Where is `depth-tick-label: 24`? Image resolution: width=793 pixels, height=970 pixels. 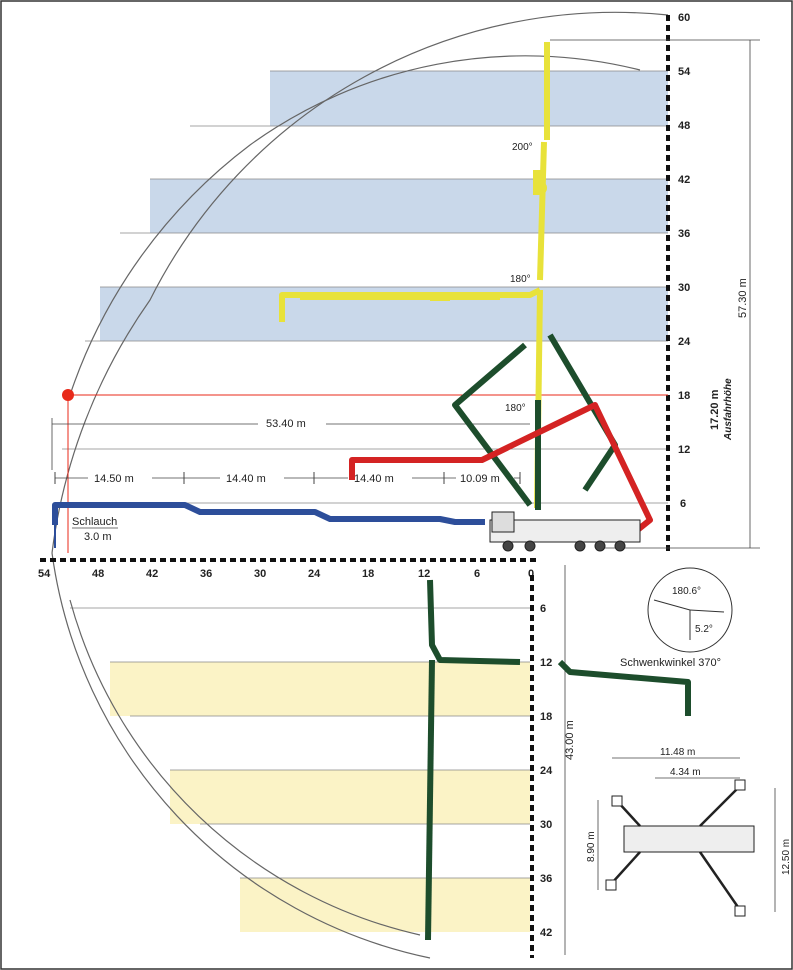 depth-tick-label: 24 is located at coordinates (546, 771).